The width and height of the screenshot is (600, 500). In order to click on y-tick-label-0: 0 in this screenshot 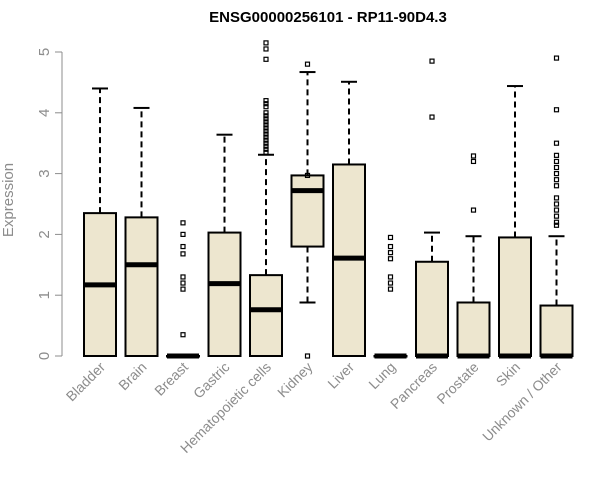, I will do `click(44, 356)`.